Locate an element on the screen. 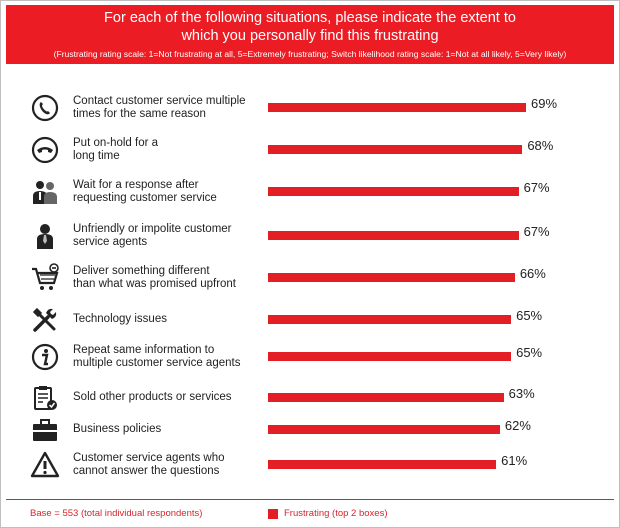 This screenshot has width=620, height=528. category-label-line2: than what was promised upfront is located at coordinates (155, 284).